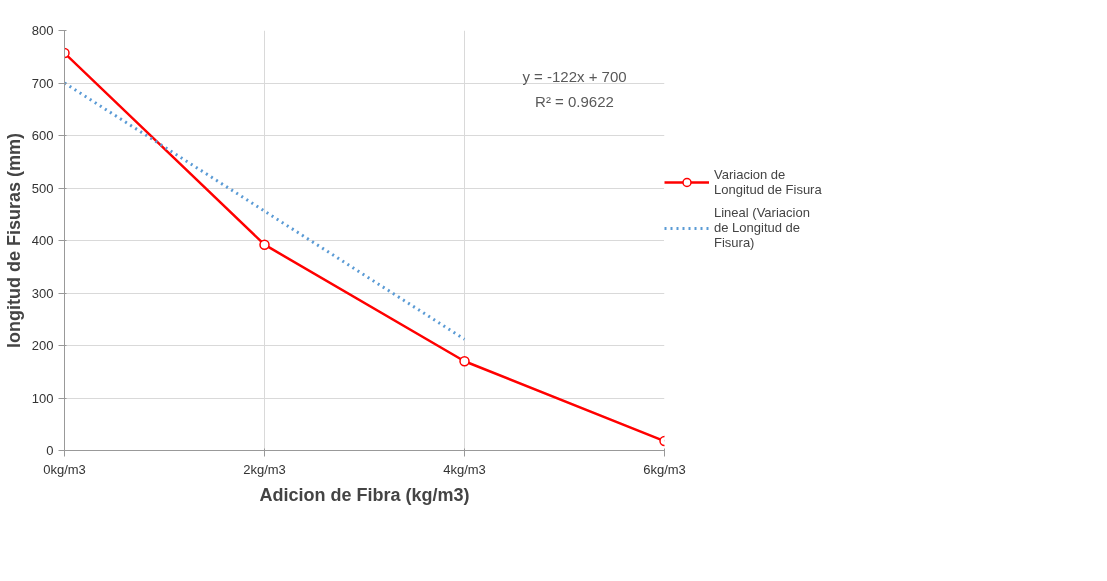 This screenshot has width=1107, height=581. What do you see at coordinates (42, 135) in the screenshot?
I see `y-tick-label: 600` at bounding box center [42, 135].